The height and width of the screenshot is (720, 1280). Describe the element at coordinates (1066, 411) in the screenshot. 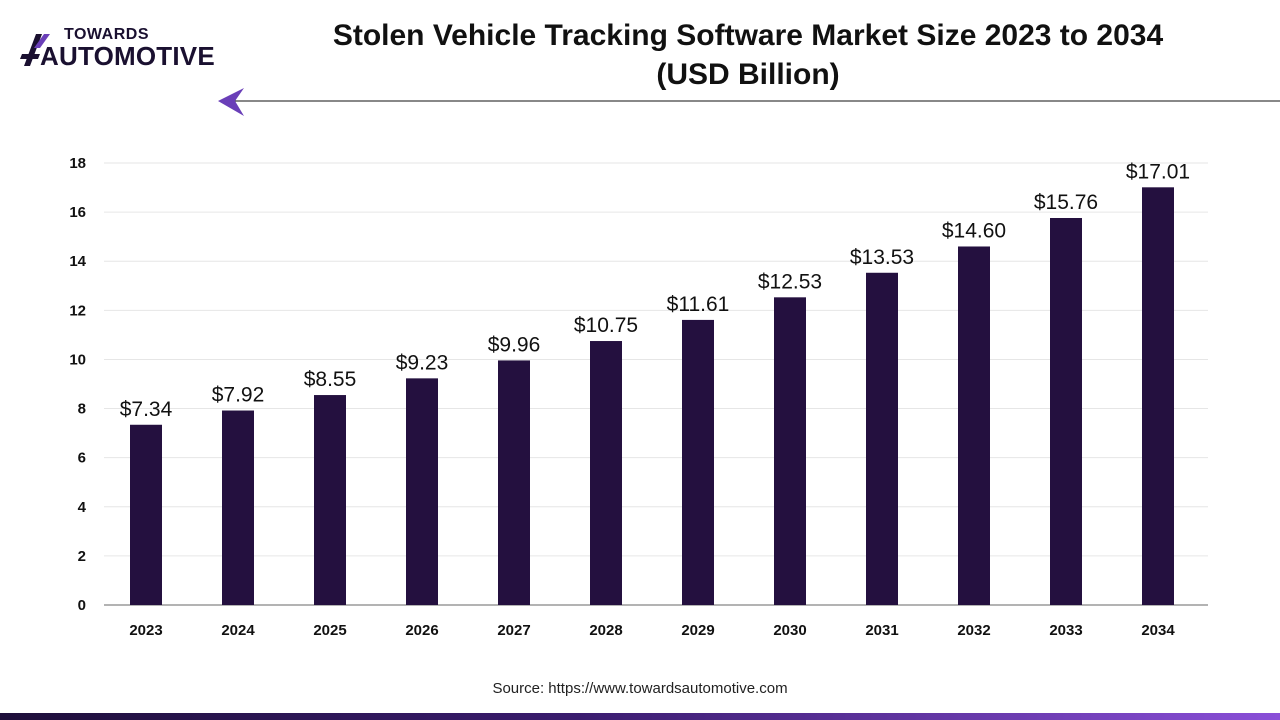

I see `bar-2033` at that location.